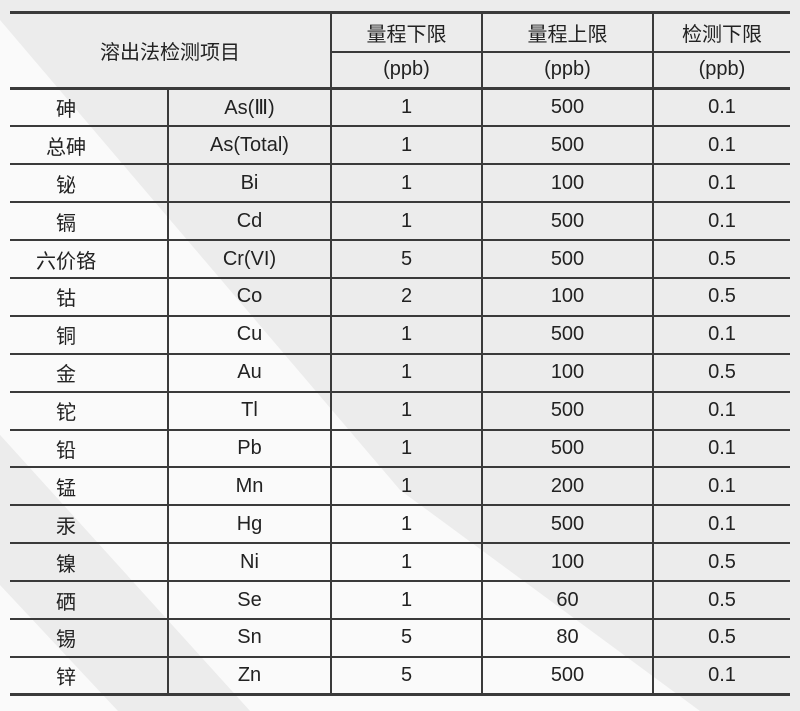  I want to click on cell-name-cn: 锌, so click(89, 676).